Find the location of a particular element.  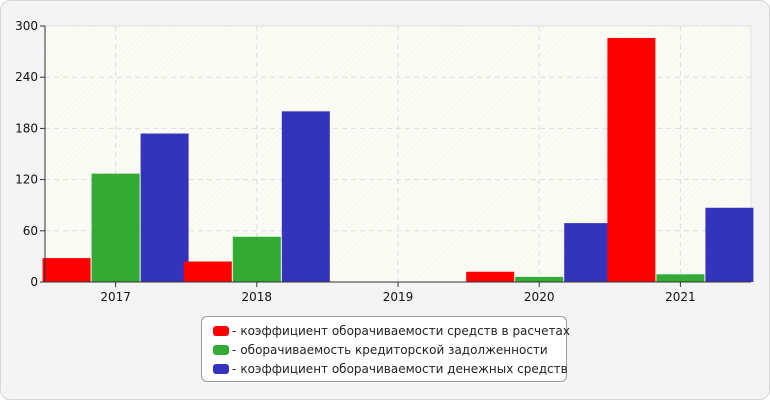

y-tick-label: 60 is located at coordinates (30, 231).